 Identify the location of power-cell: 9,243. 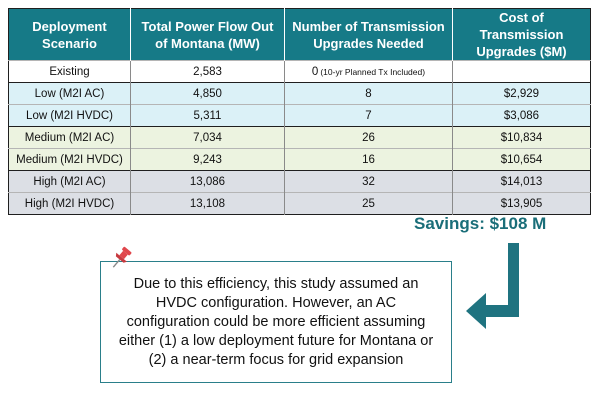
(207, 159).